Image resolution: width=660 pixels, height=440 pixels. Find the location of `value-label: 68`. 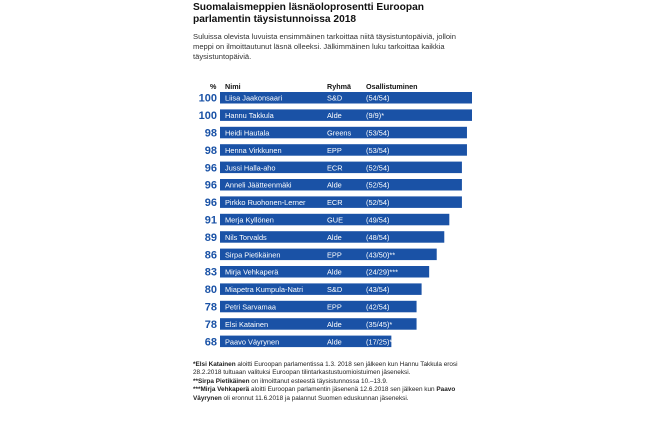

value-label: 68 is located at coordinates (211, 342).